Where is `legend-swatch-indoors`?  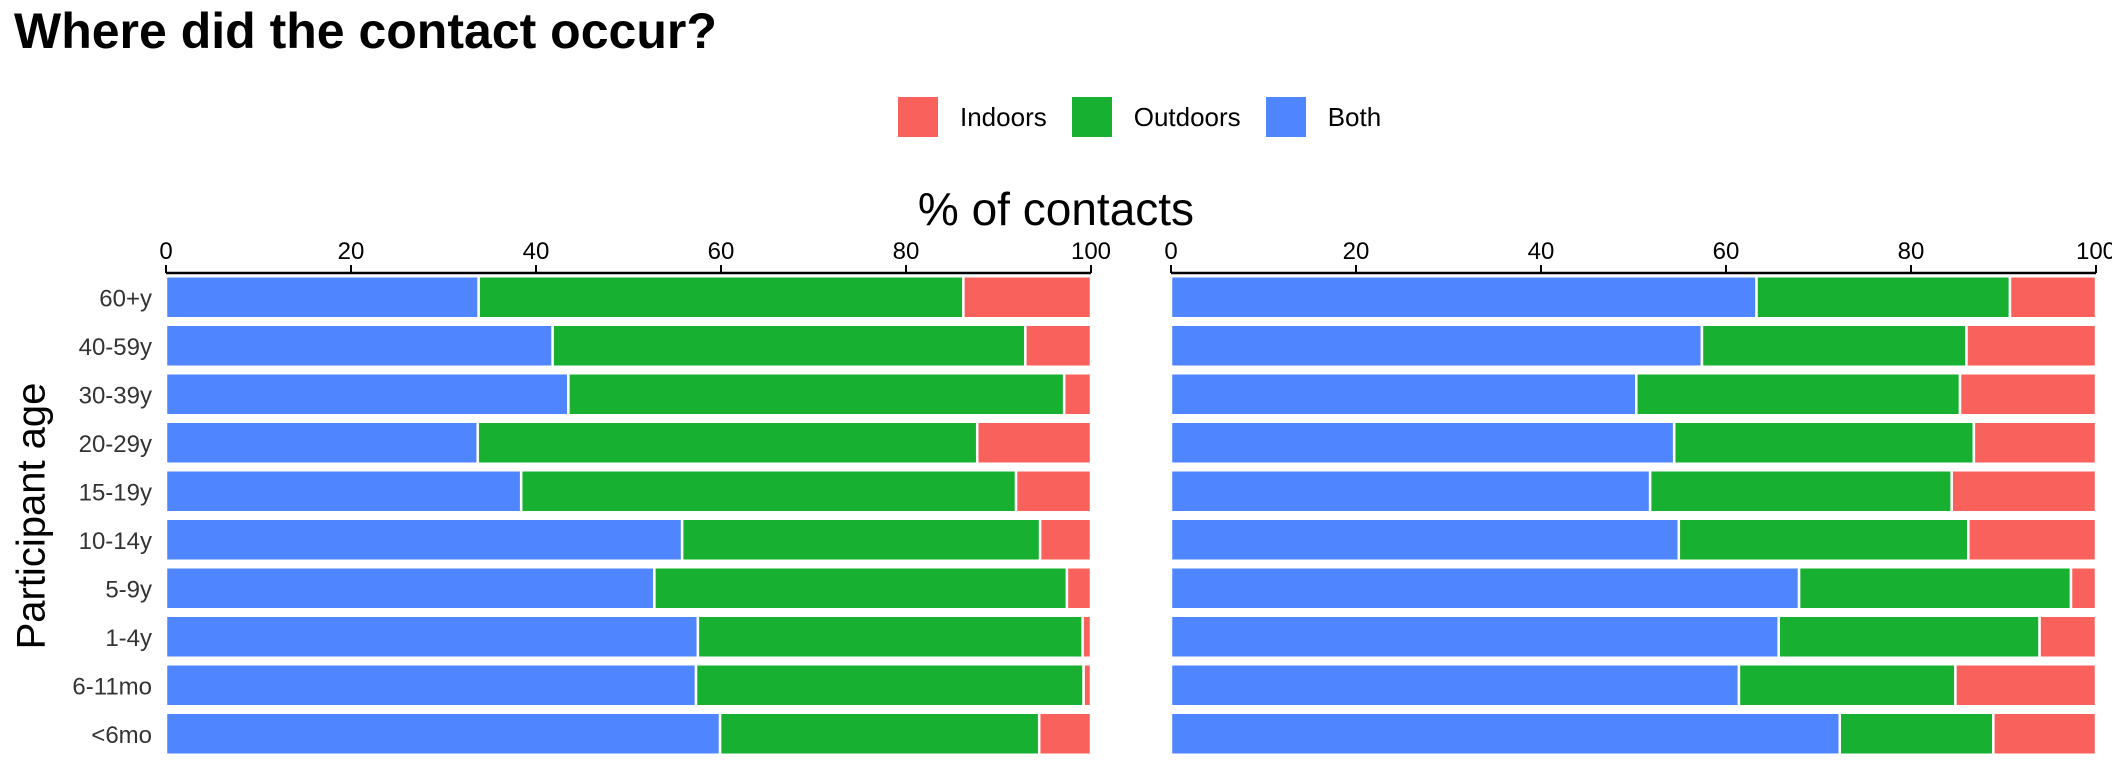 legend-swatch-indoors is located at coordinates (918, 117).